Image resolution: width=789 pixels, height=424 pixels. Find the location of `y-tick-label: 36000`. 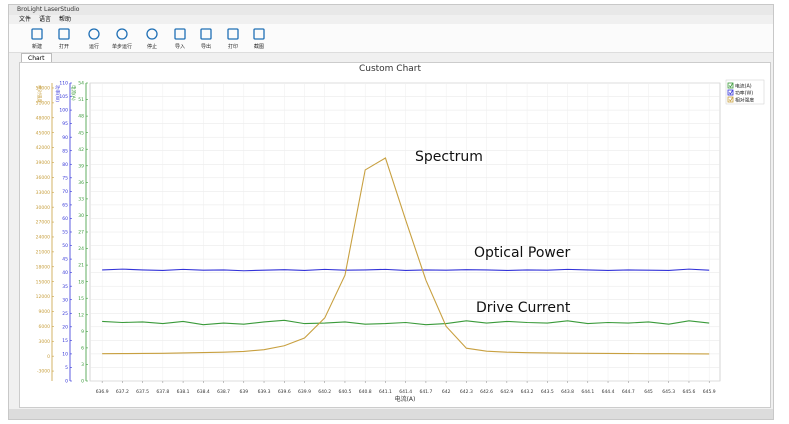

y-tick-label: 36000 is located at coordinates (43, 178).